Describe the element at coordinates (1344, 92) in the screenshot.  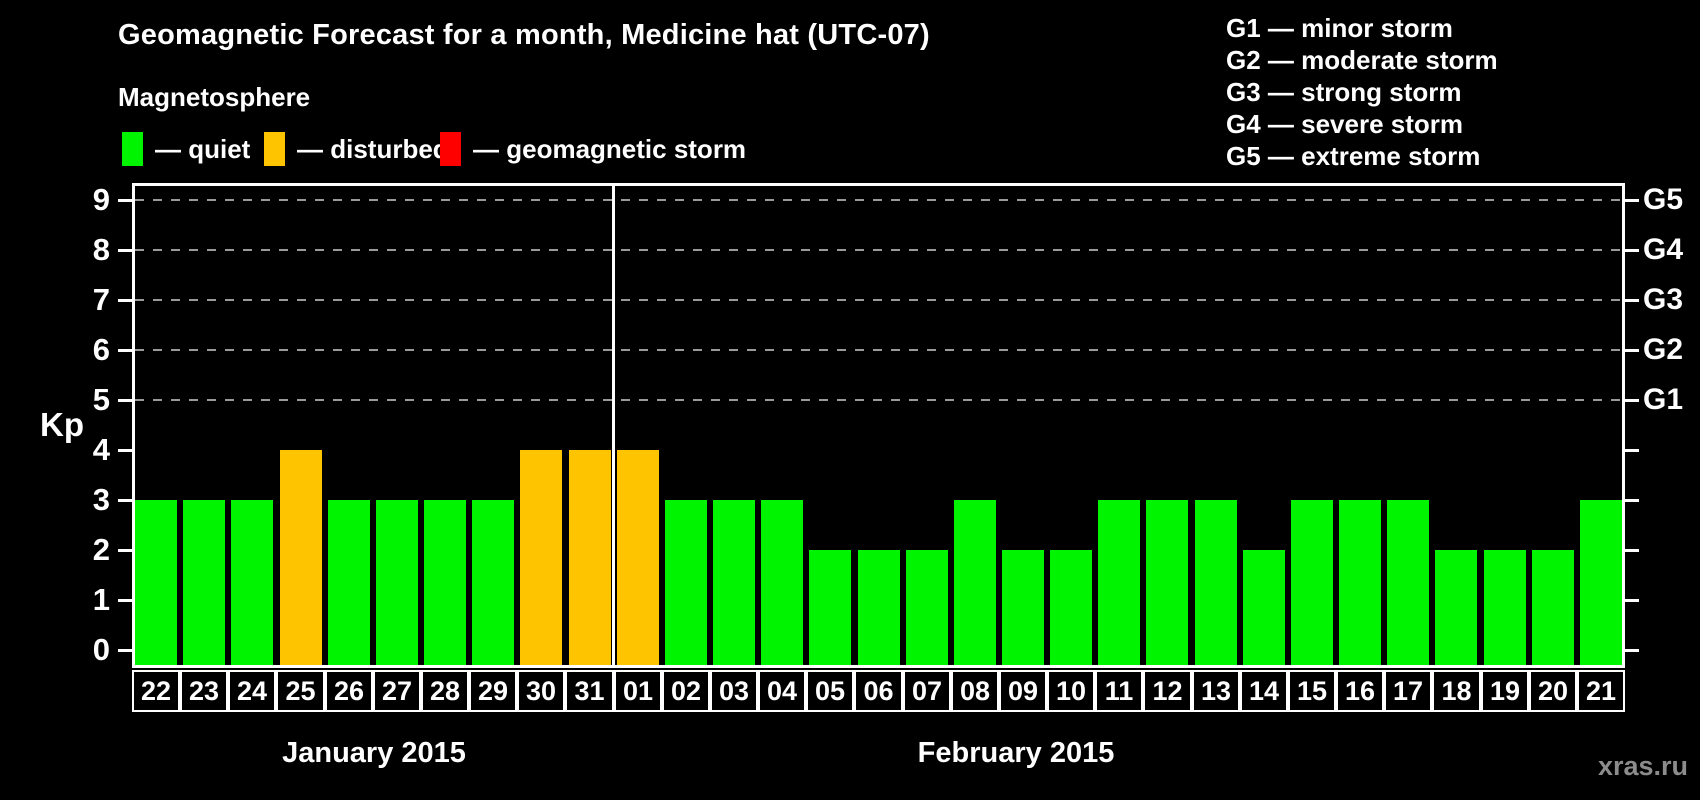
I see `g-legend-line-g3: G3 — strong storm` at that location.